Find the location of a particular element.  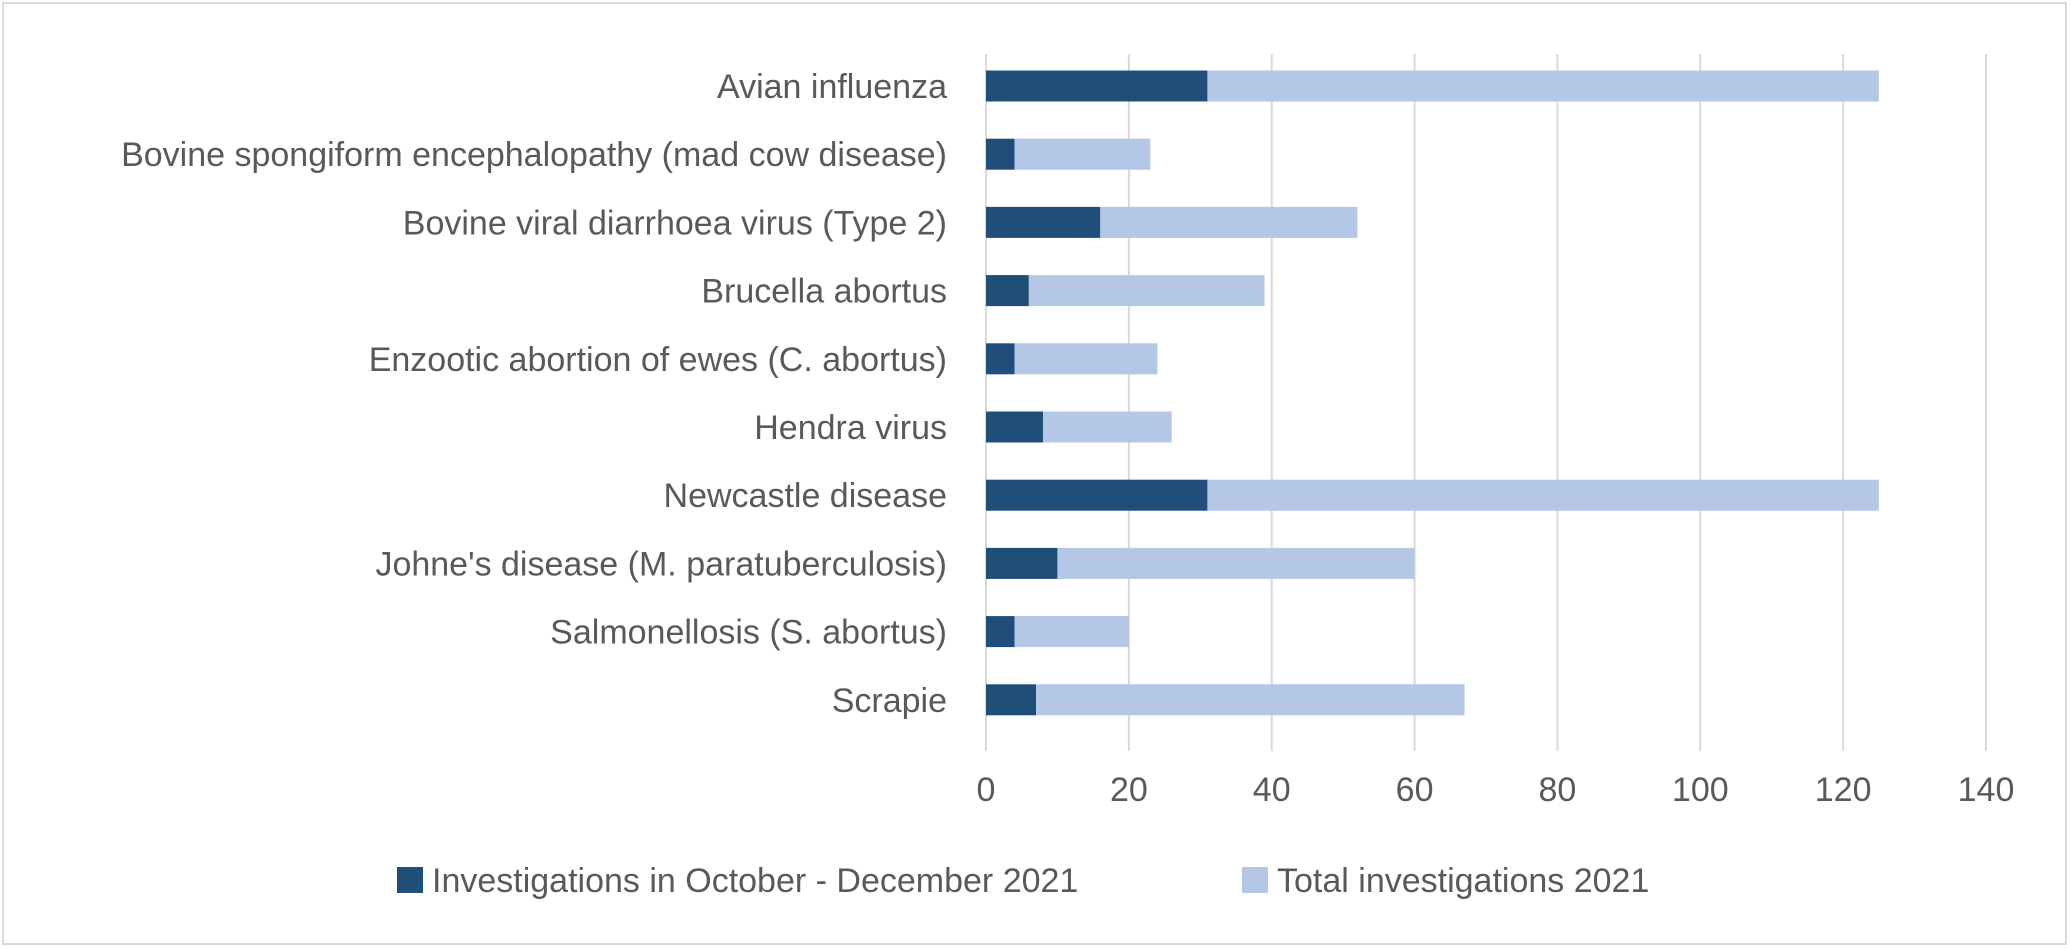

x-tick-label: 20 is located at coordinates (1129, 790).